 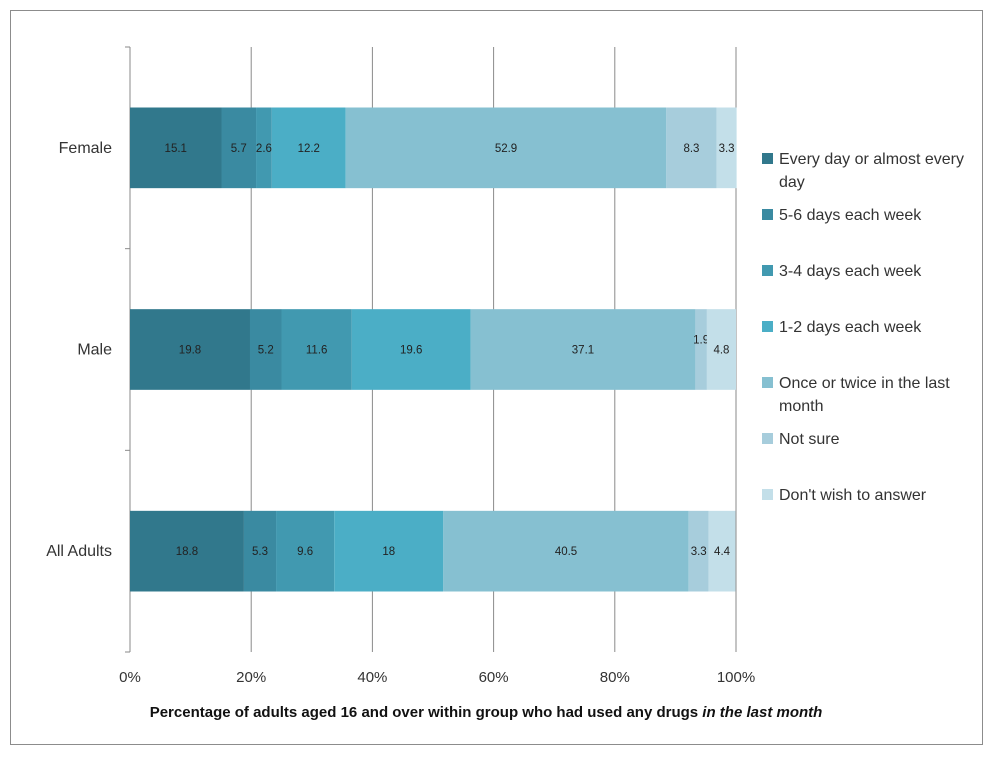 I want to click on data-label: 2.6, so click(x=264, y=149).